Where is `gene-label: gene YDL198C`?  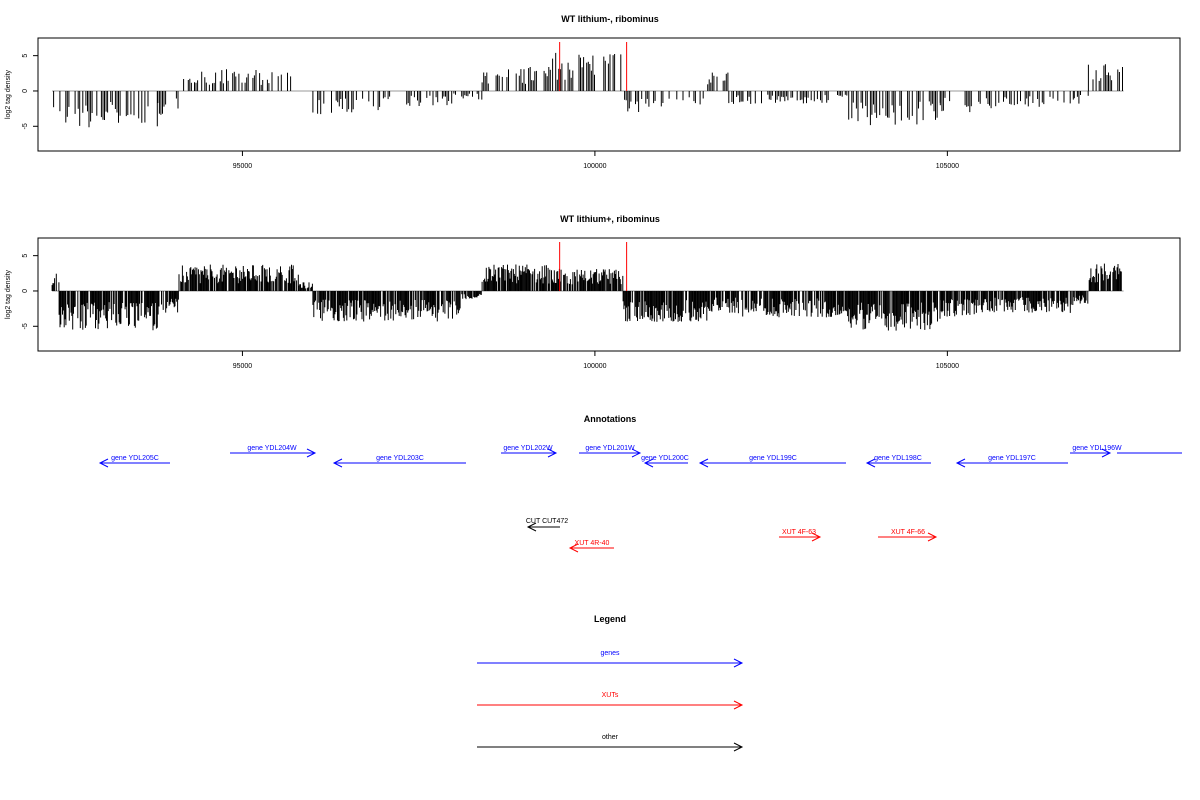
gene-label: gene YDL198C is located at coordinates (898, 458).